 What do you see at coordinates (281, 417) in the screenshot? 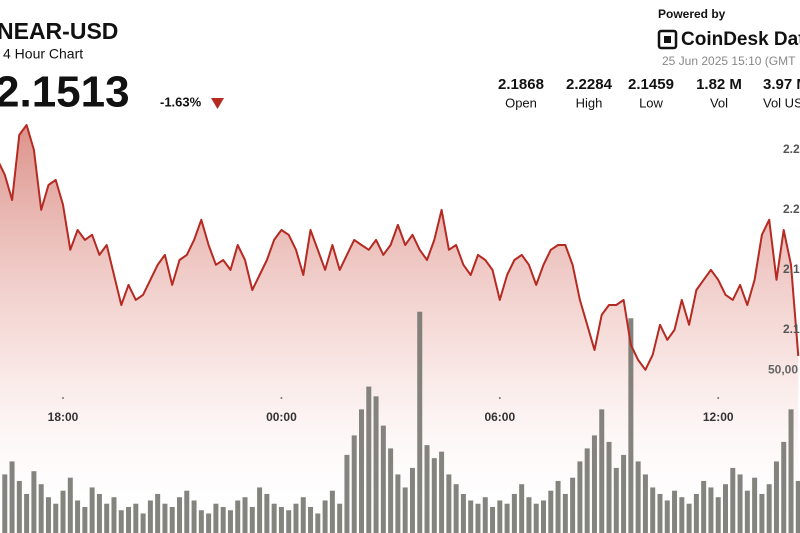
I see `x-tick-label: 00:00` at bounding box center [281, 417].